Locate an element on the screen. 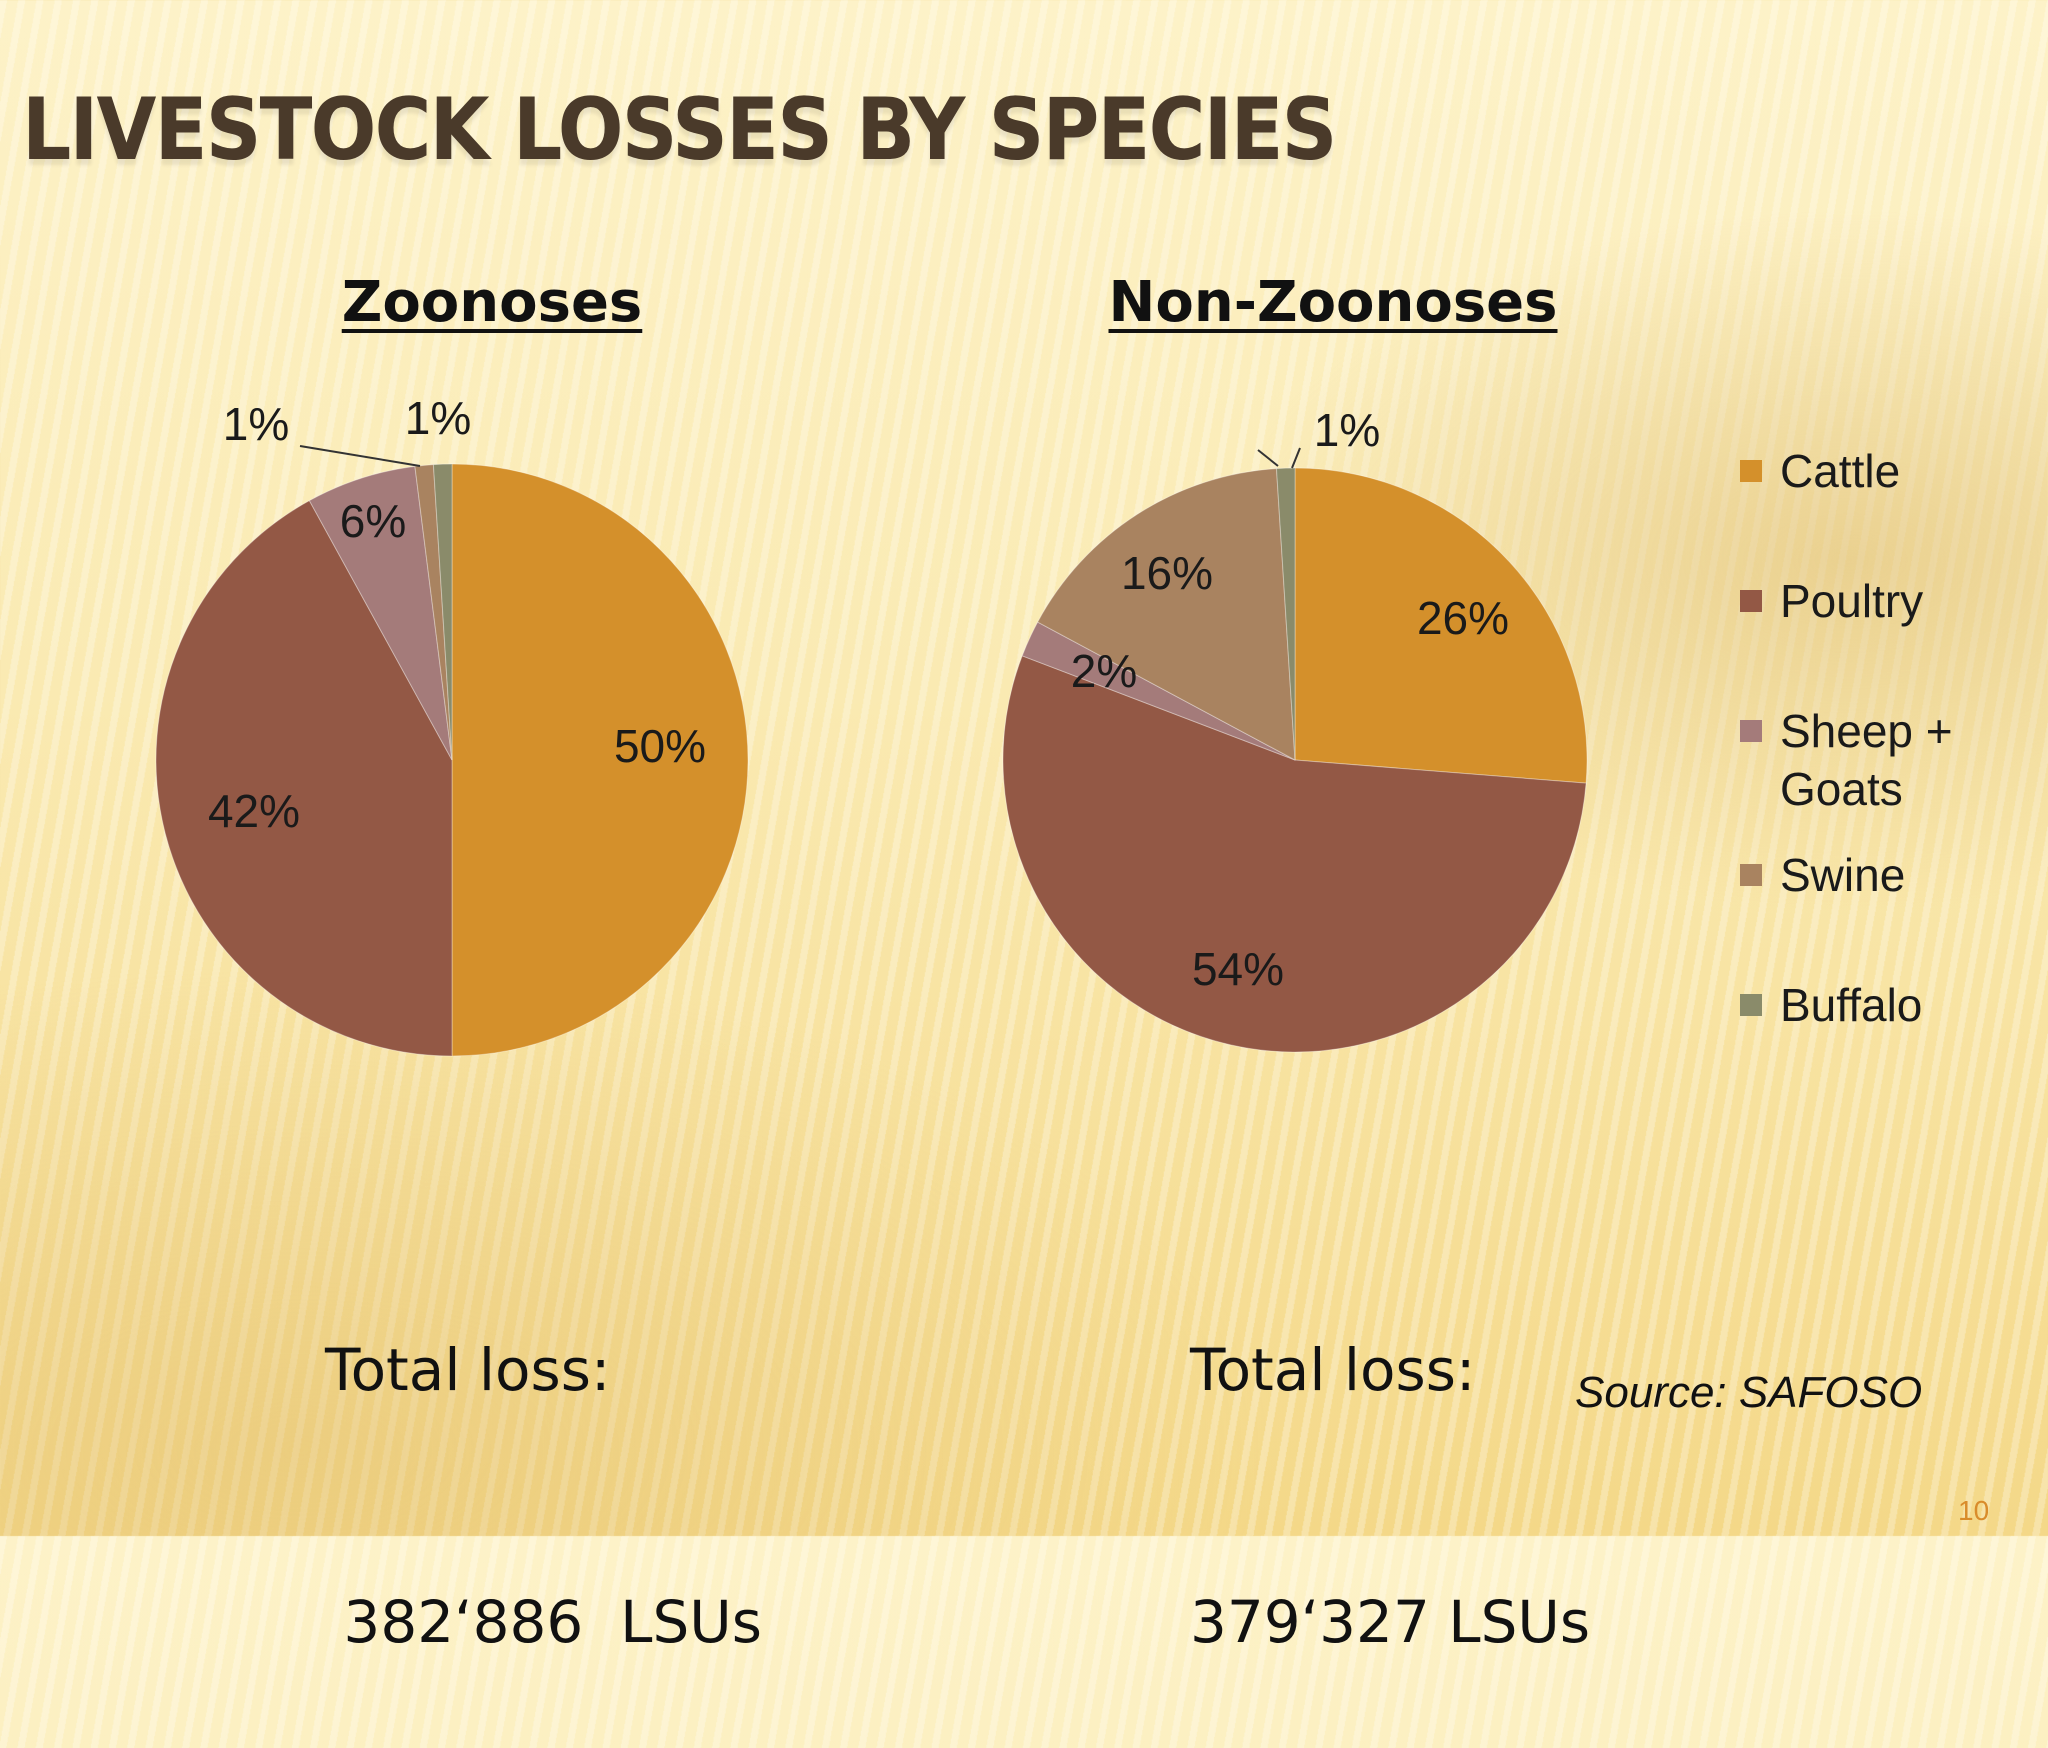 The height and width of the screenshot is (1748, 2048). total-loss-non-zoonoses: Total loss: 379‘327 LSUs is located at coordinates (1390, 1454).